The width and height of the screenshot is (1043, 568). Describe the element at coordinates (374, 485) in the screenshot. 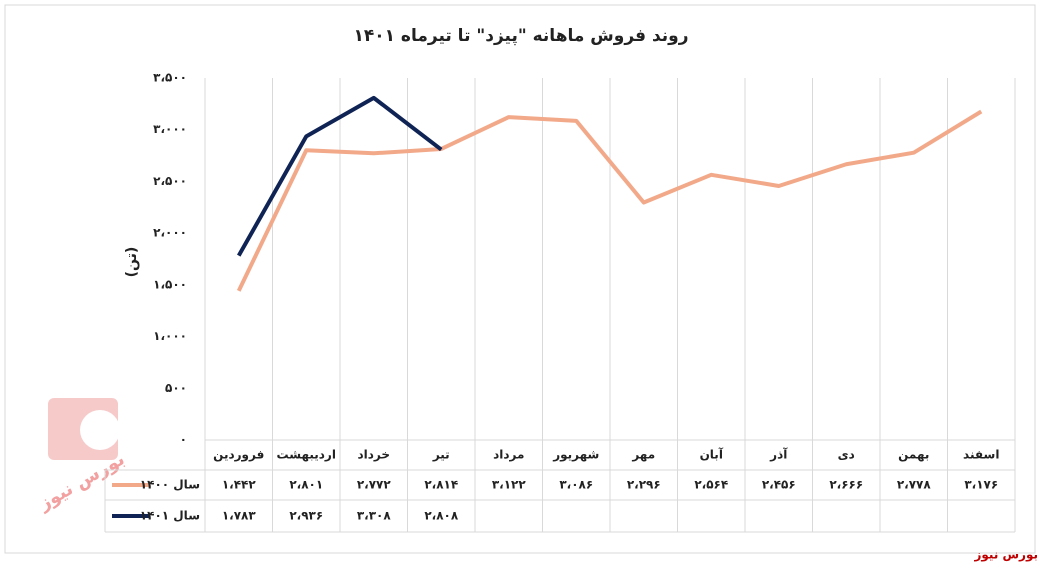

I see `data-label: ۲،۷۷۲` at that location.